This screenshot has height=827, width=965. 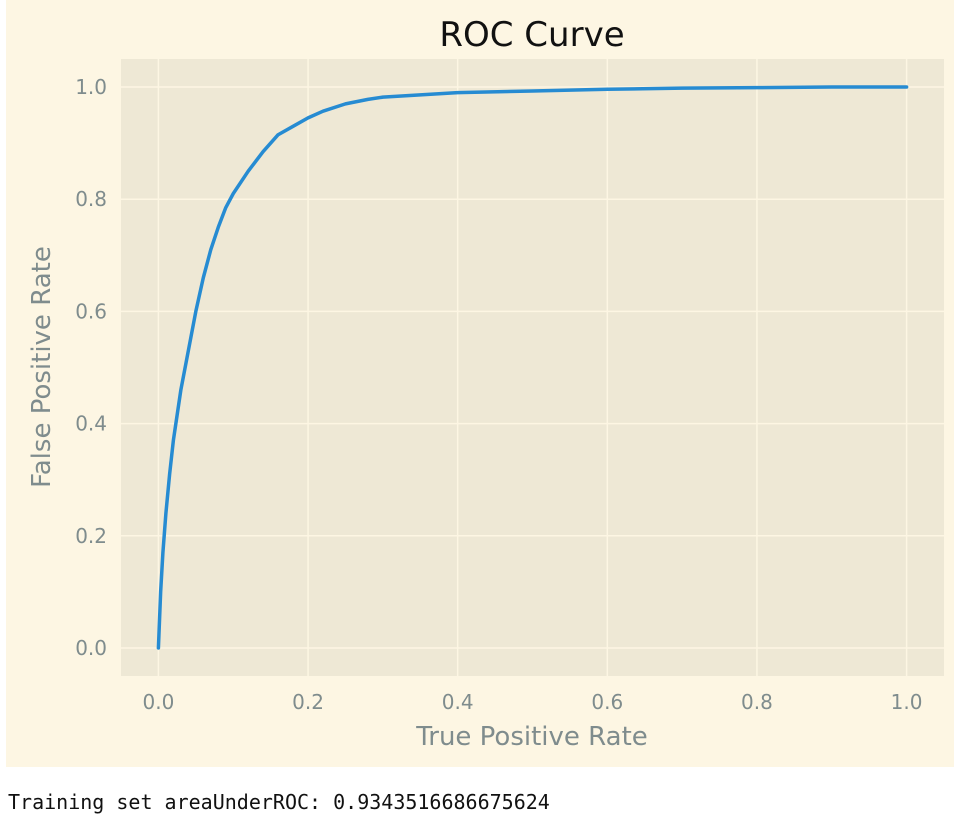 What do you see at coordinates (531, 737) in the screenshot?
I see `x-axis-label: True Positive Rate` at bounding box center [531, 737].